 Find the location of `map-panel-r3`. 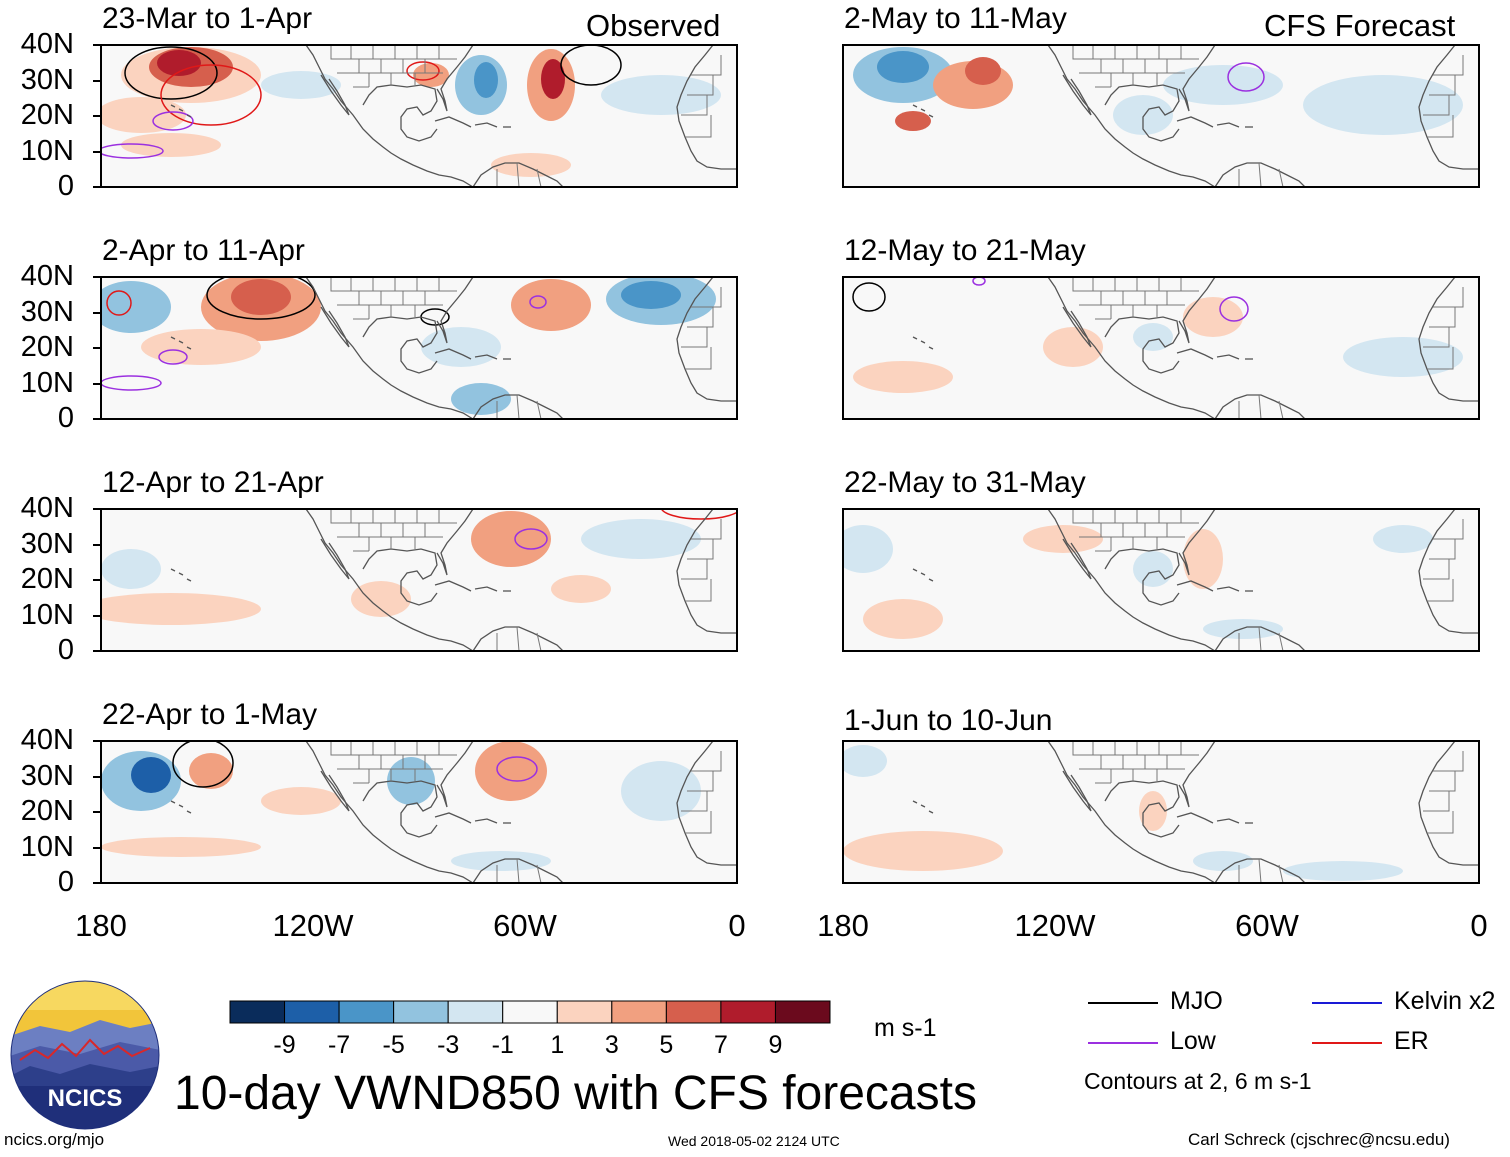

map-panel-r3 is located at coordinates (1161, 580).